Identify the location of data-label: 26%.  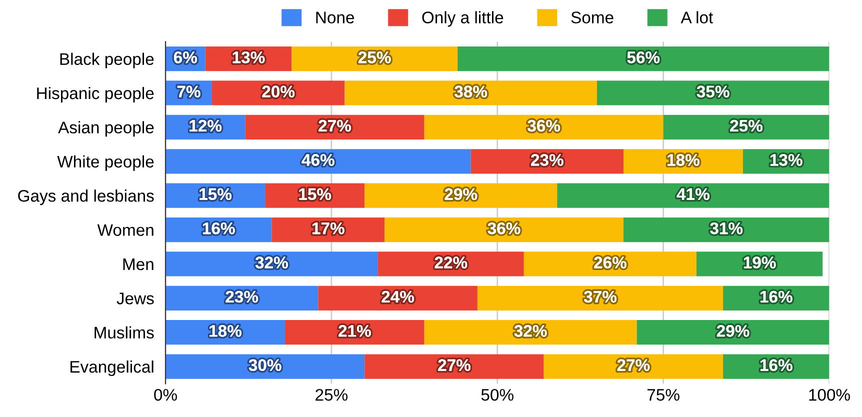
(610, 262).